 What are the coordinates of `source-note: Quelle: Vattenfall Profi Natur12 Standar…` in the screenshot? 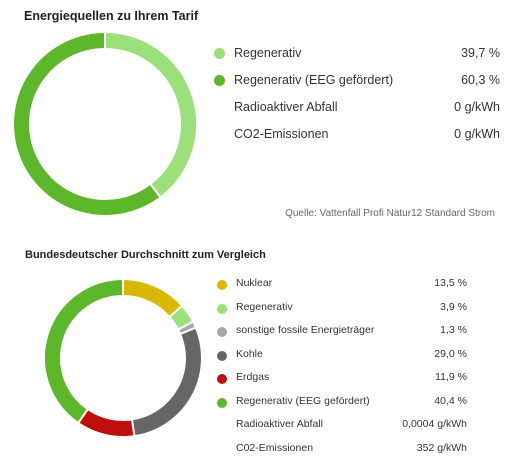 It's located at (390, 213).